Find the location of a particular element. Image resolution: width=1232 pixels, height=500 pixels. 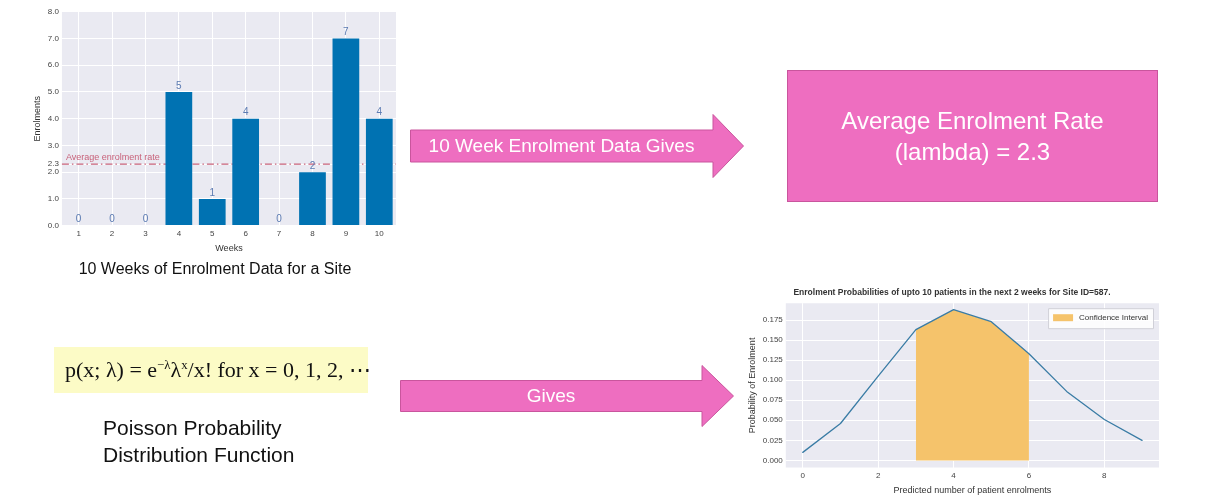

y-tick-label: 5.0 is located at coordinates (53, 92).